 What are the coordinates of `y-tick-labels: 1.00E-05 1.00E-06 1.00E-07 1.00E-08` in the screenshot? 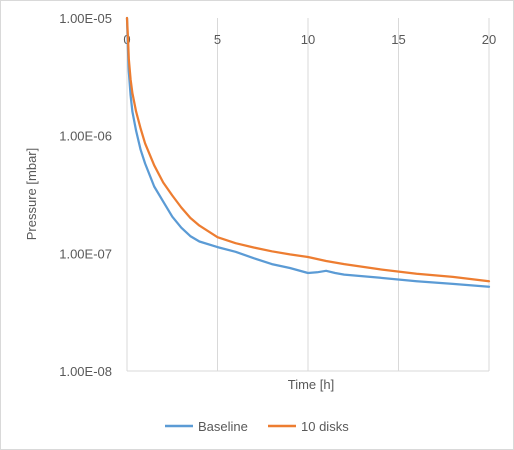 It's located at (85, 195).